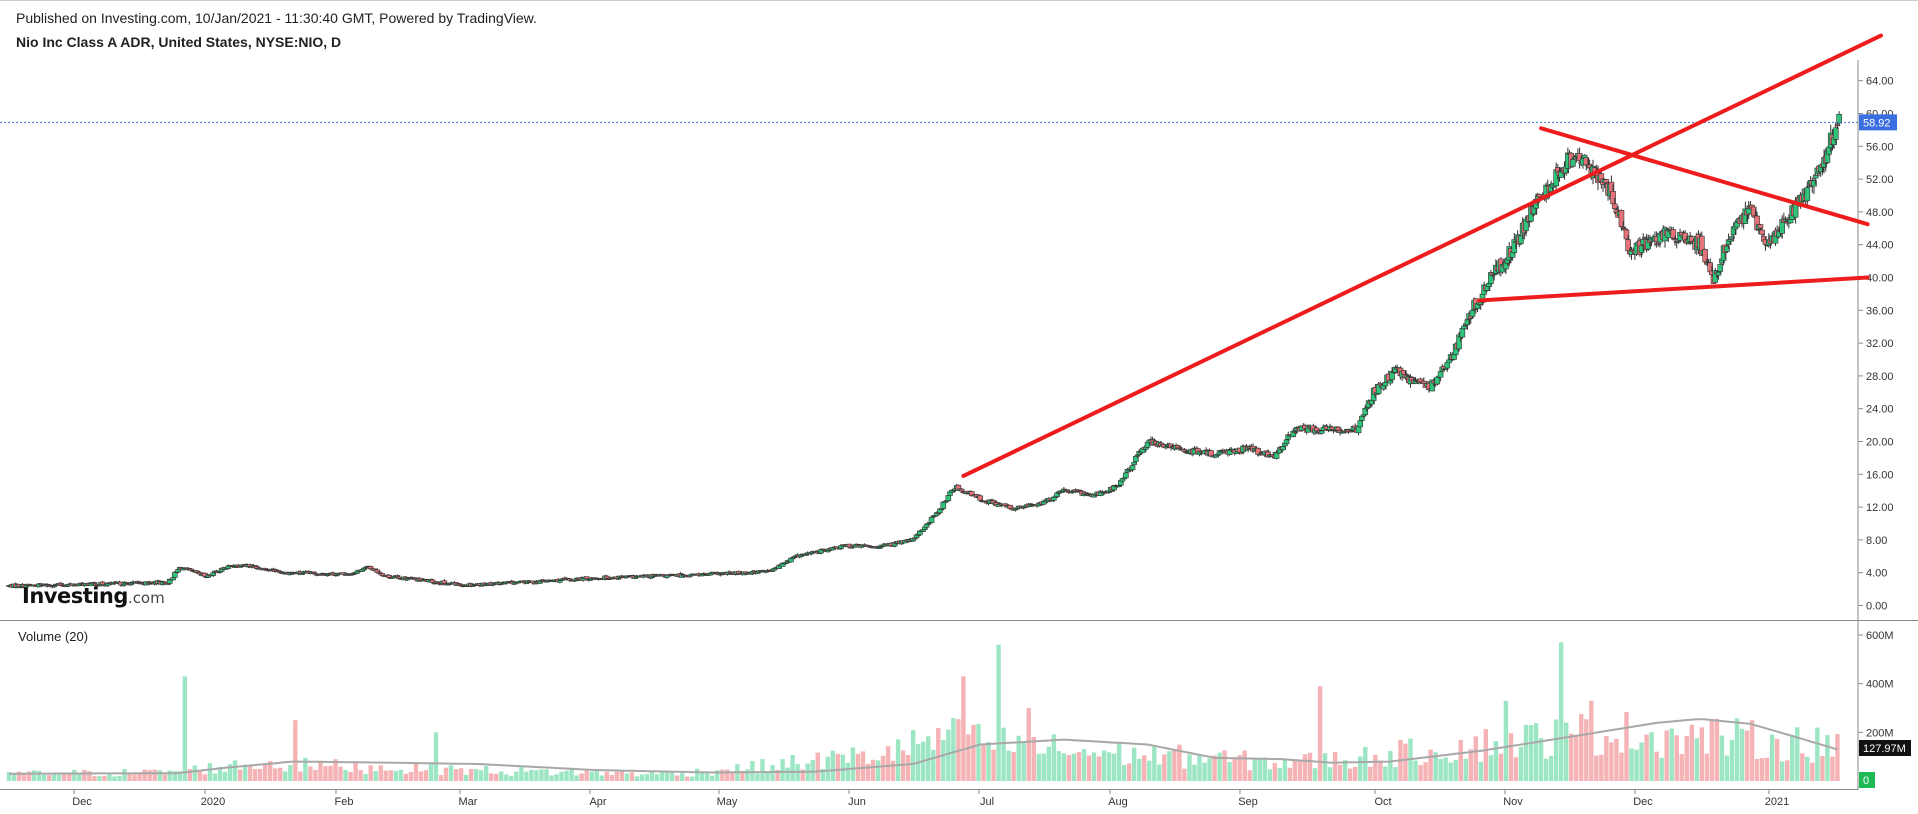  Describe the element at coordinates (1878, 122) in the screenshot. I see `last-price-tag` at that location.